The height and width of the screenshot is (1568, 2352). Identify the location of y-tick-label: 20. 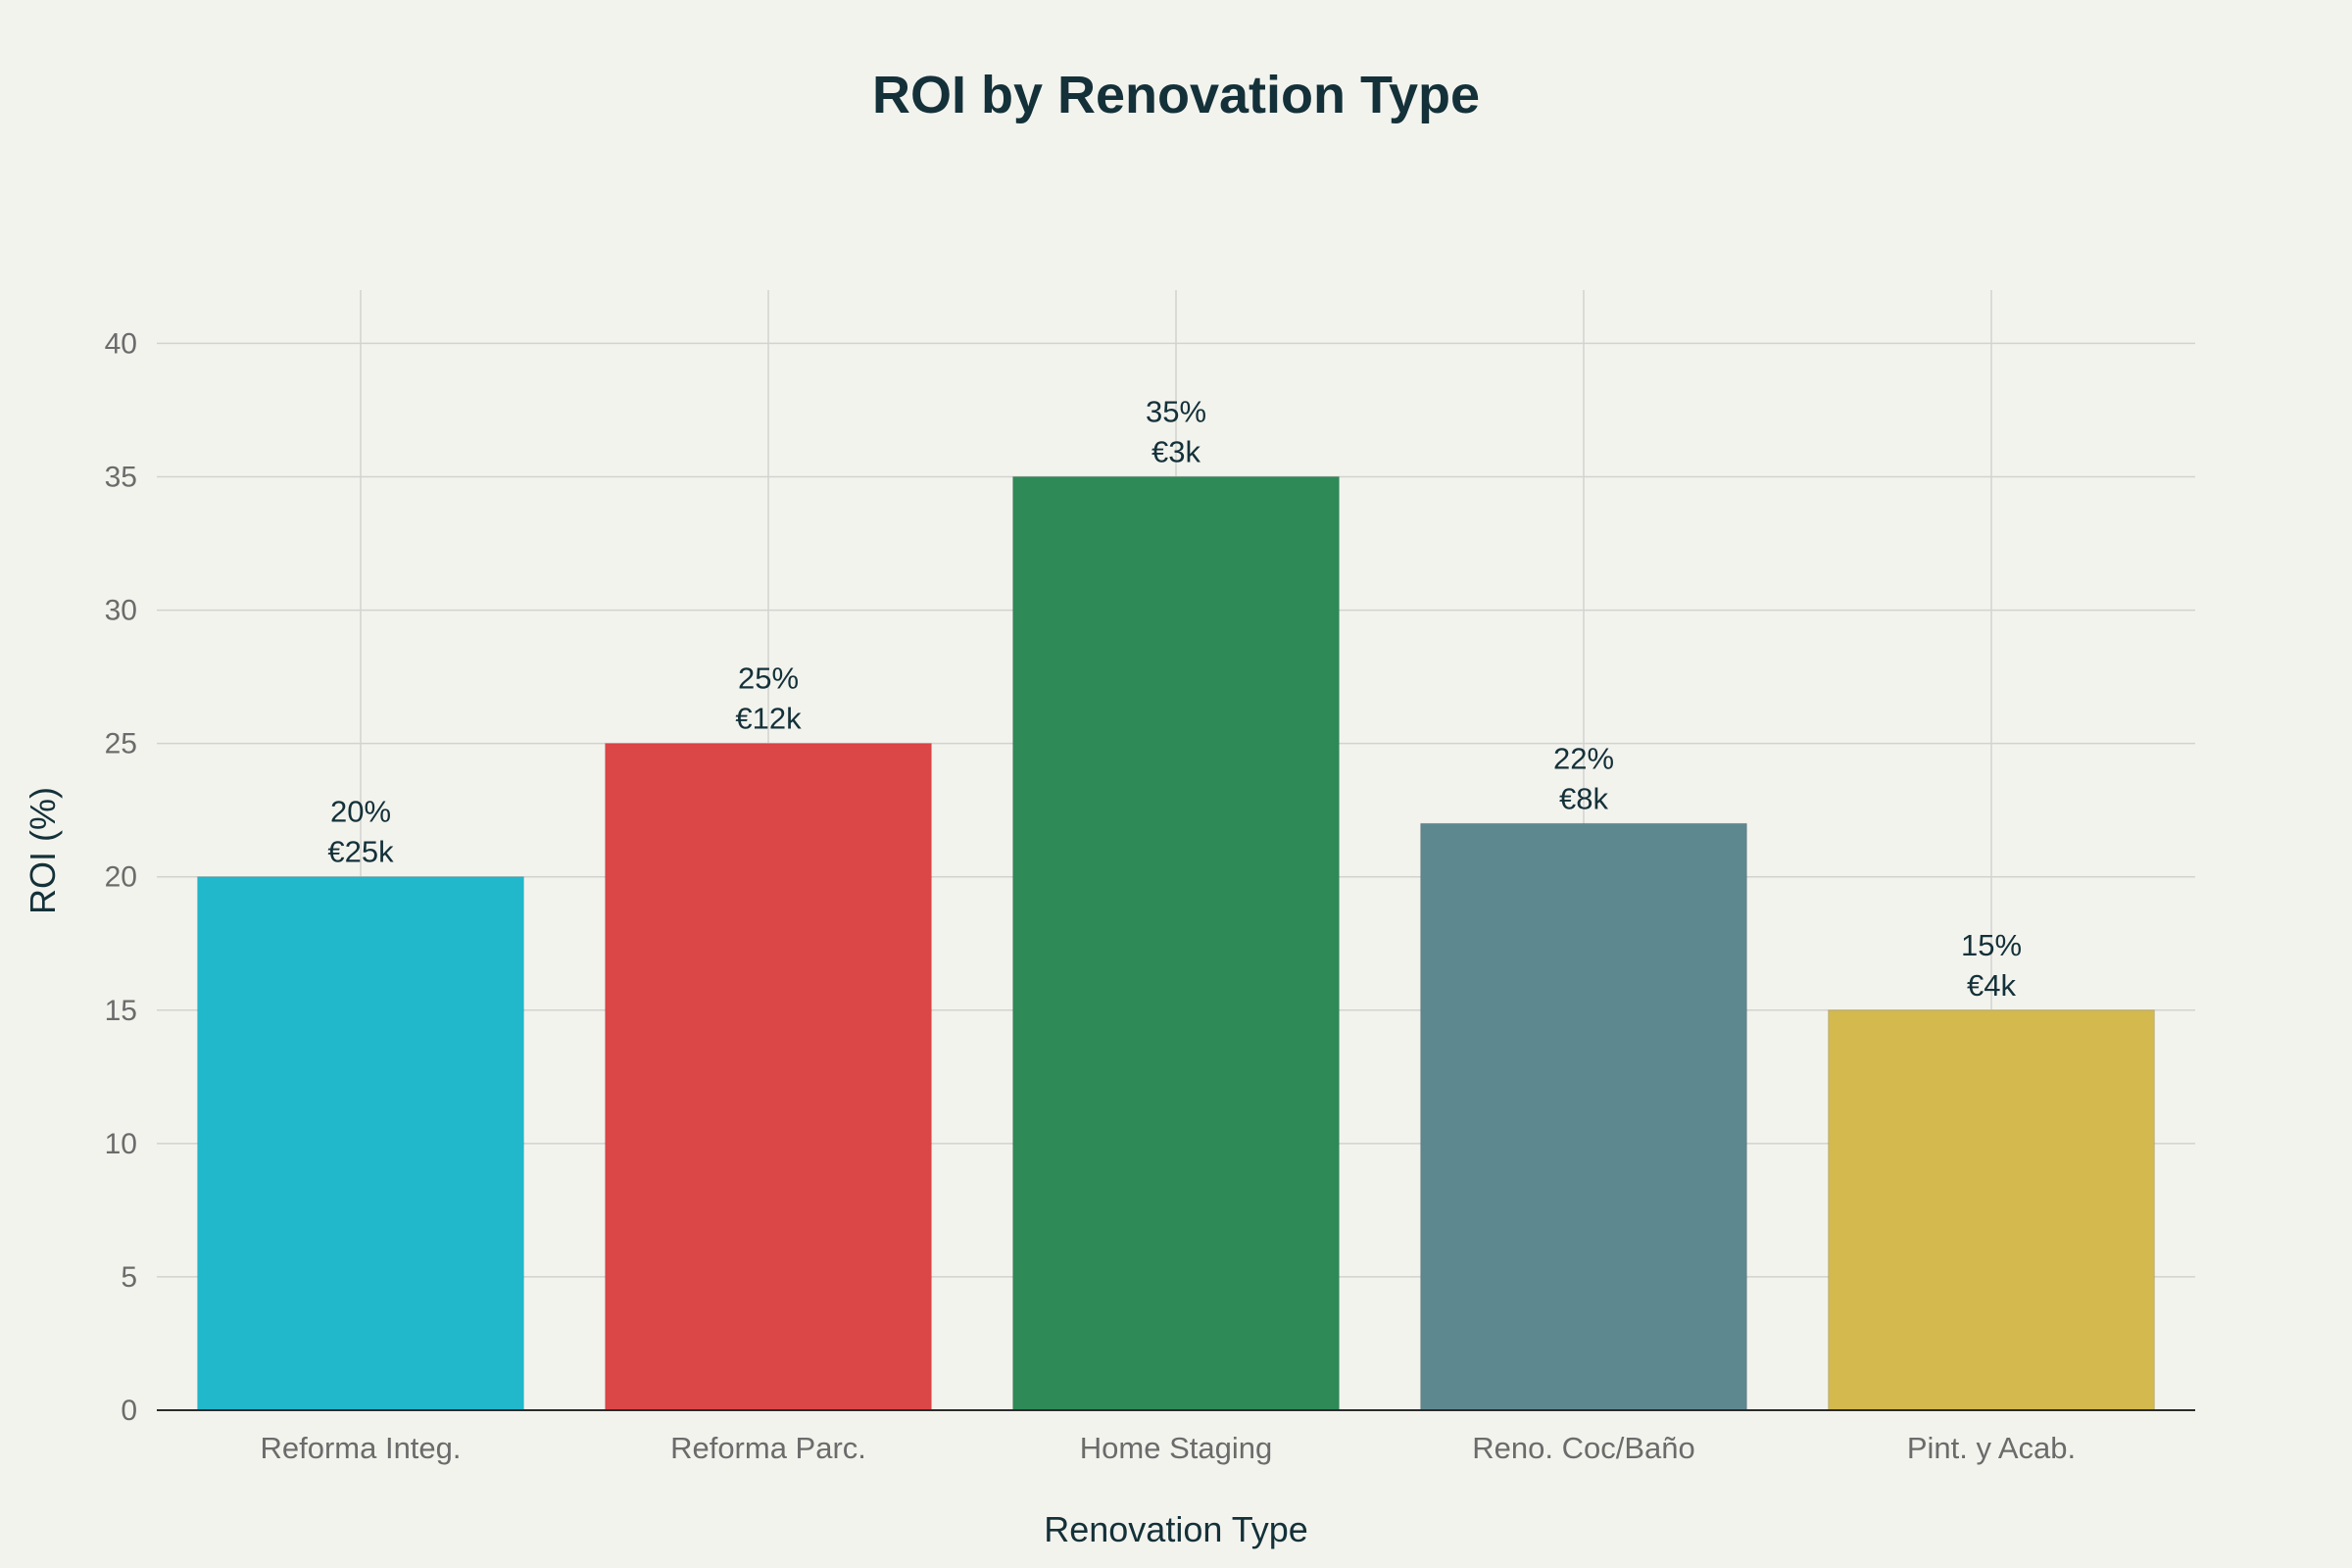
(121, 877).